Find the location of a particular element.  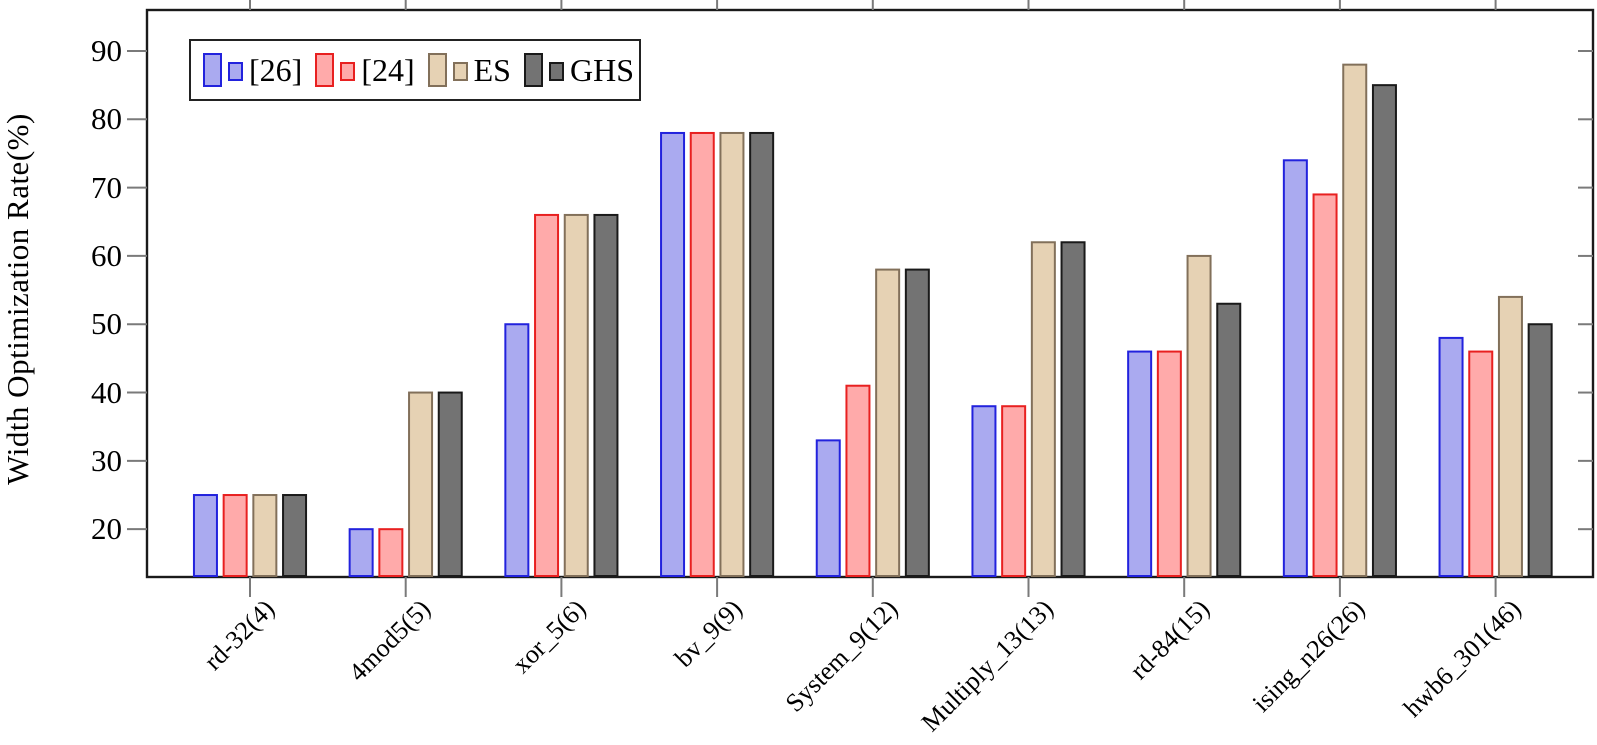

legend-entry: [24] is located at coordinates (365, 70).